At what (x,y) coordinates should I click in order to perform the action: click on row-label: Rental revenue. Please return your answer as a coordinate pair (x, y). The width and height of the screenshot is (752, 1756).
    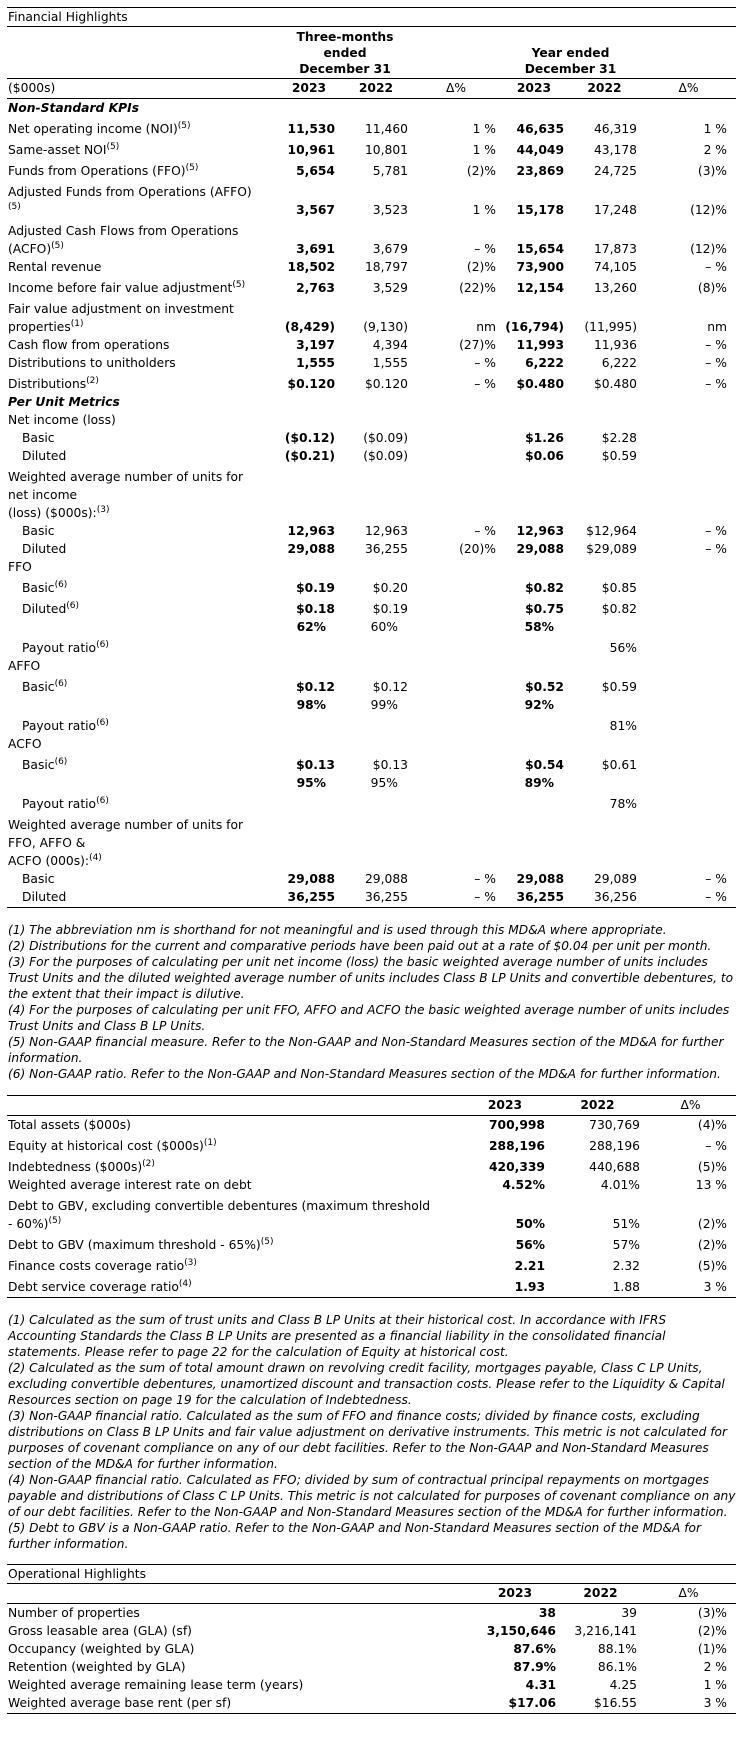
    Looking at the image, I should click on (55, 267).